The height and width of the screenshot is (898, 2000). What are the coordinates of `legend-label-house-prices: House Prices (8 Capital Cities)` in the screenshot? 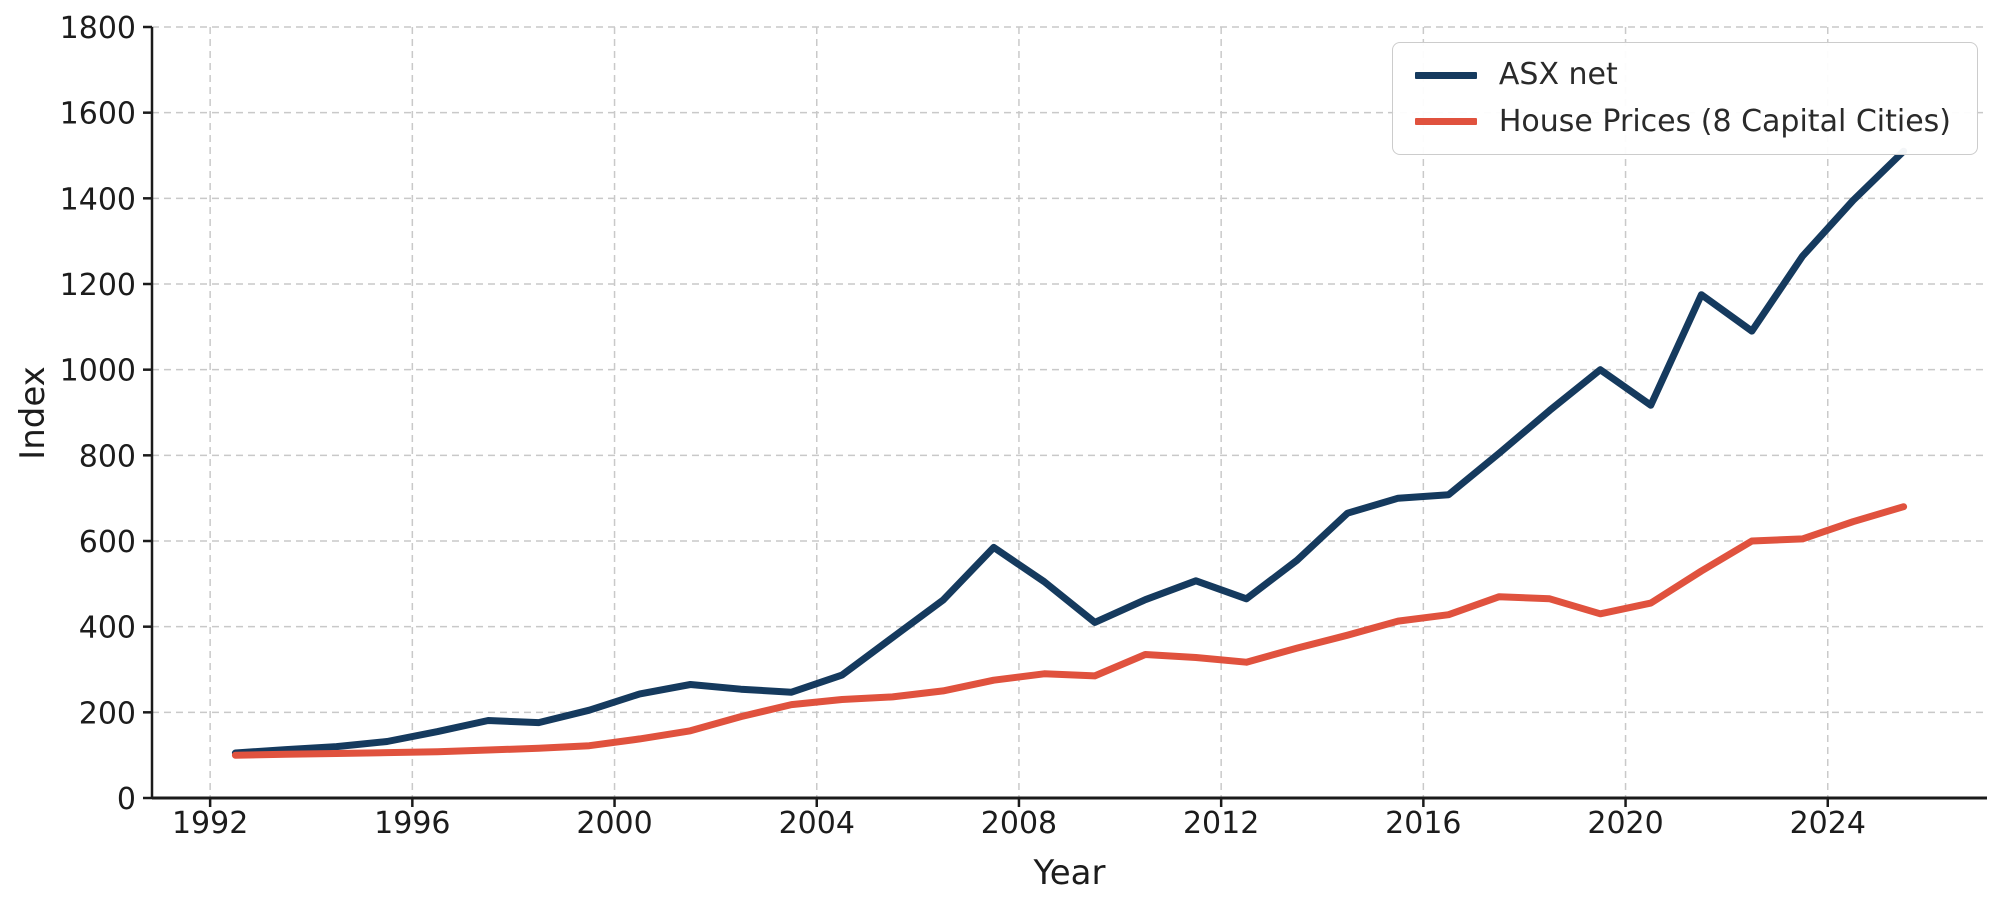 It's located at (1724, 121).